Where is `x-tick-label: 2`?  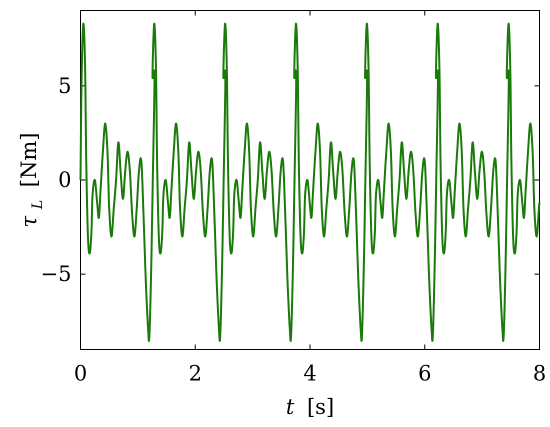
x-tick-label: 2 is located at coordinates (195, 374).